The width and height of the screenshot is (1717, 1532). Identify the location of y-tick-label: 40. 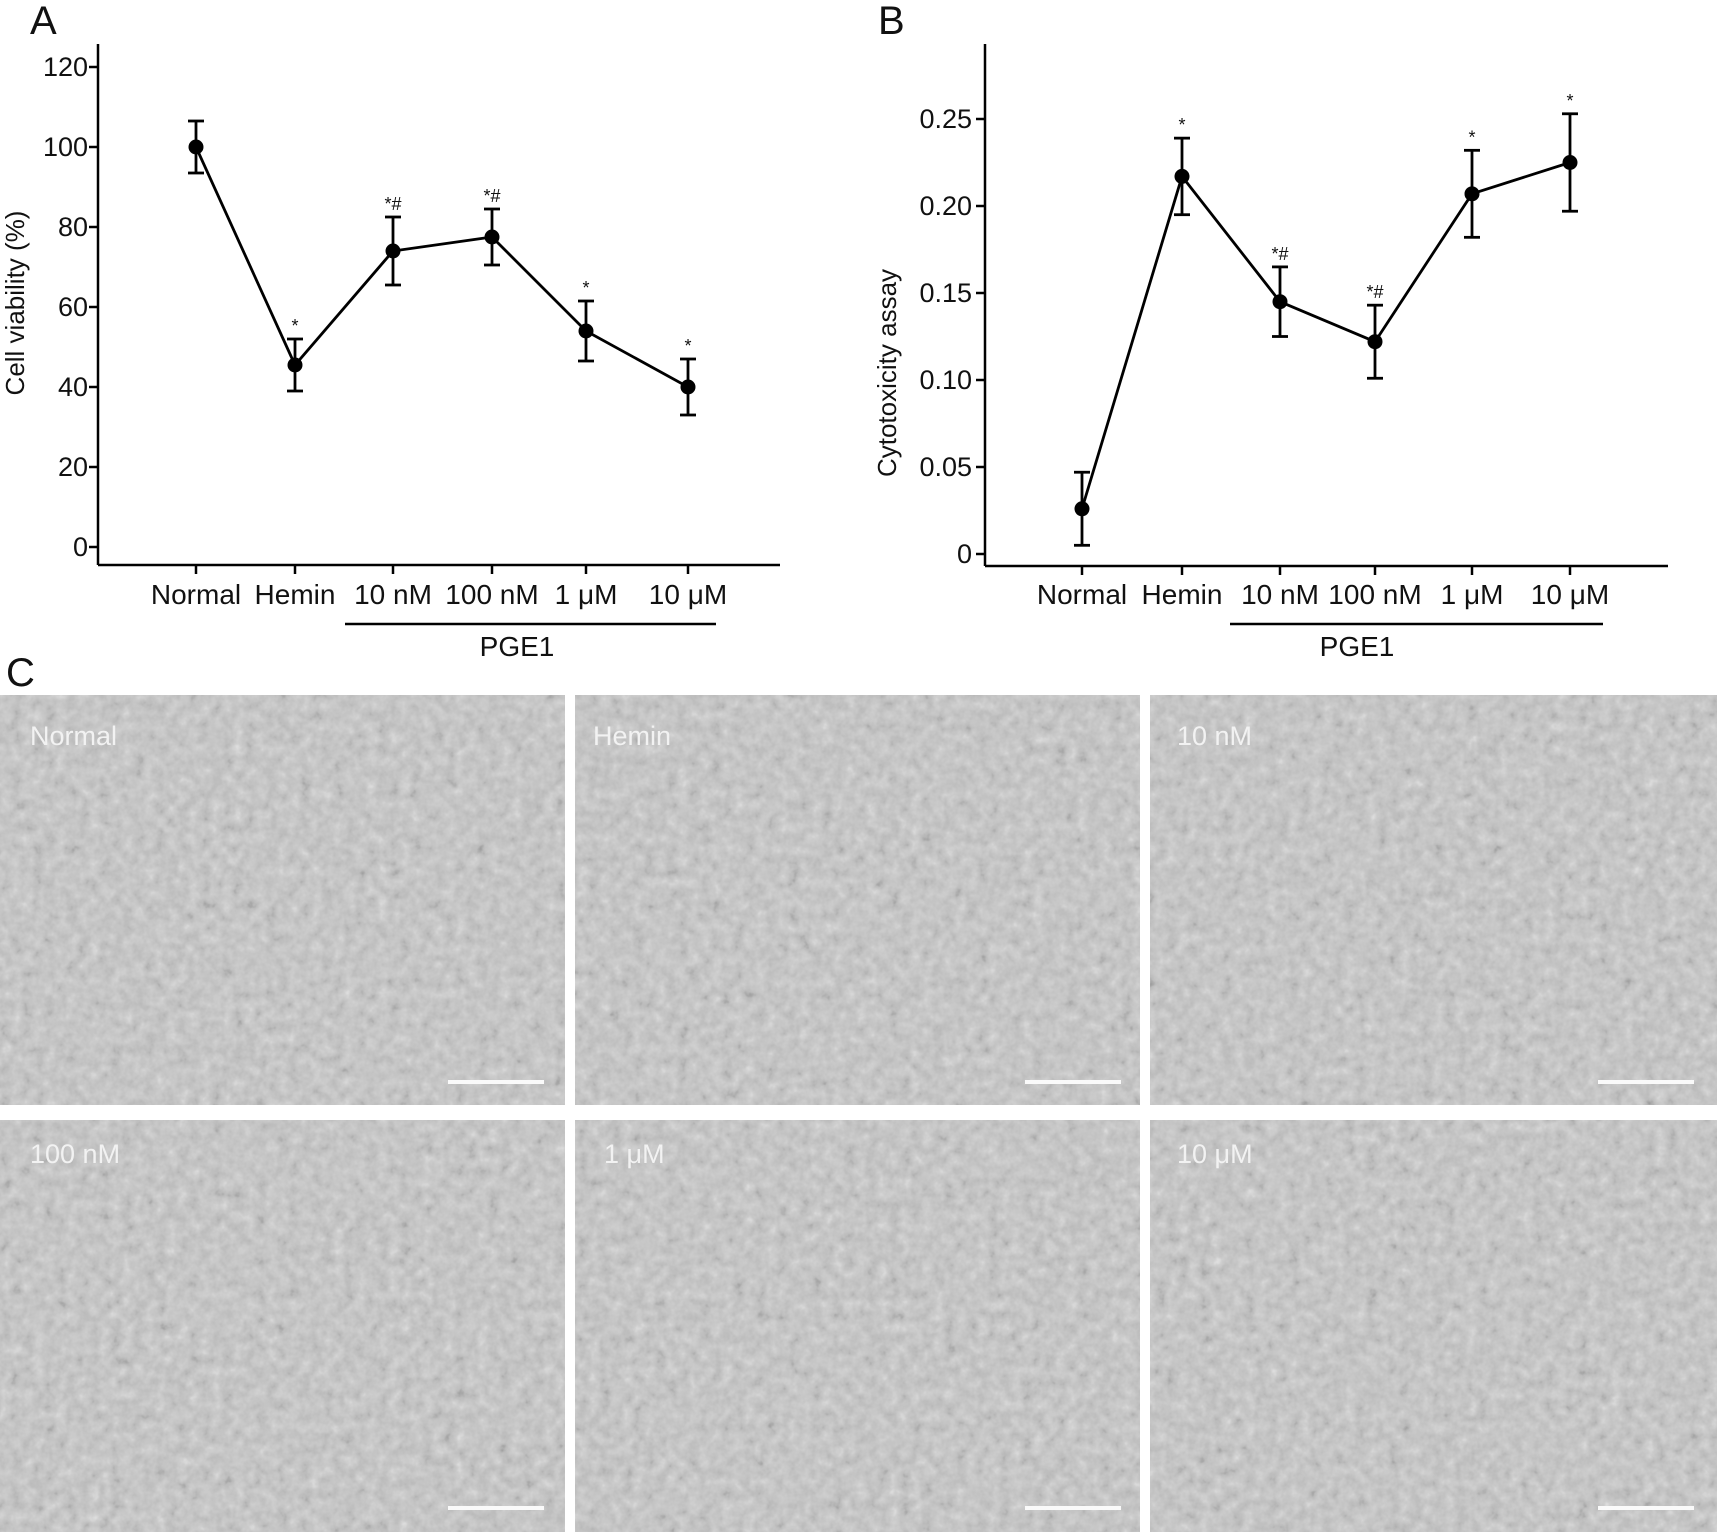
(73, 387).